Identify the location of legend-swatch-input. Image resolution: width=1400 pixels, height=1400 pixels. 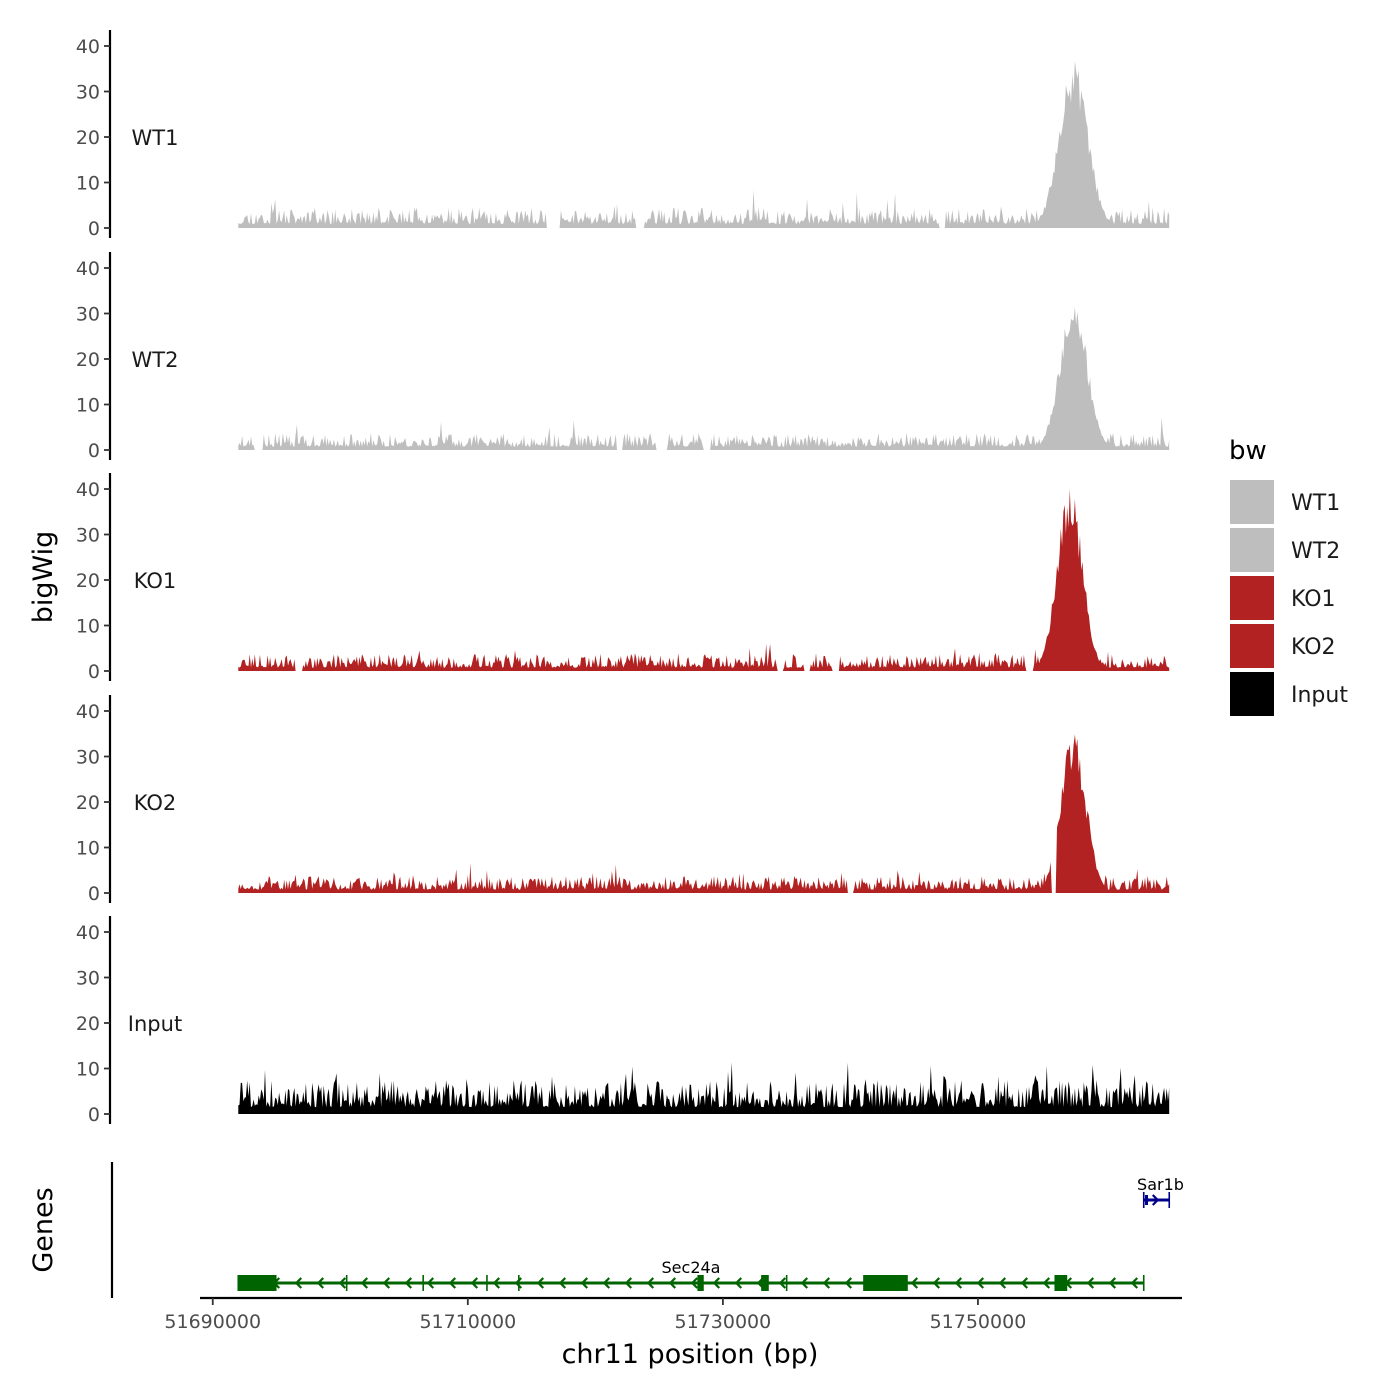
(1252, 694).